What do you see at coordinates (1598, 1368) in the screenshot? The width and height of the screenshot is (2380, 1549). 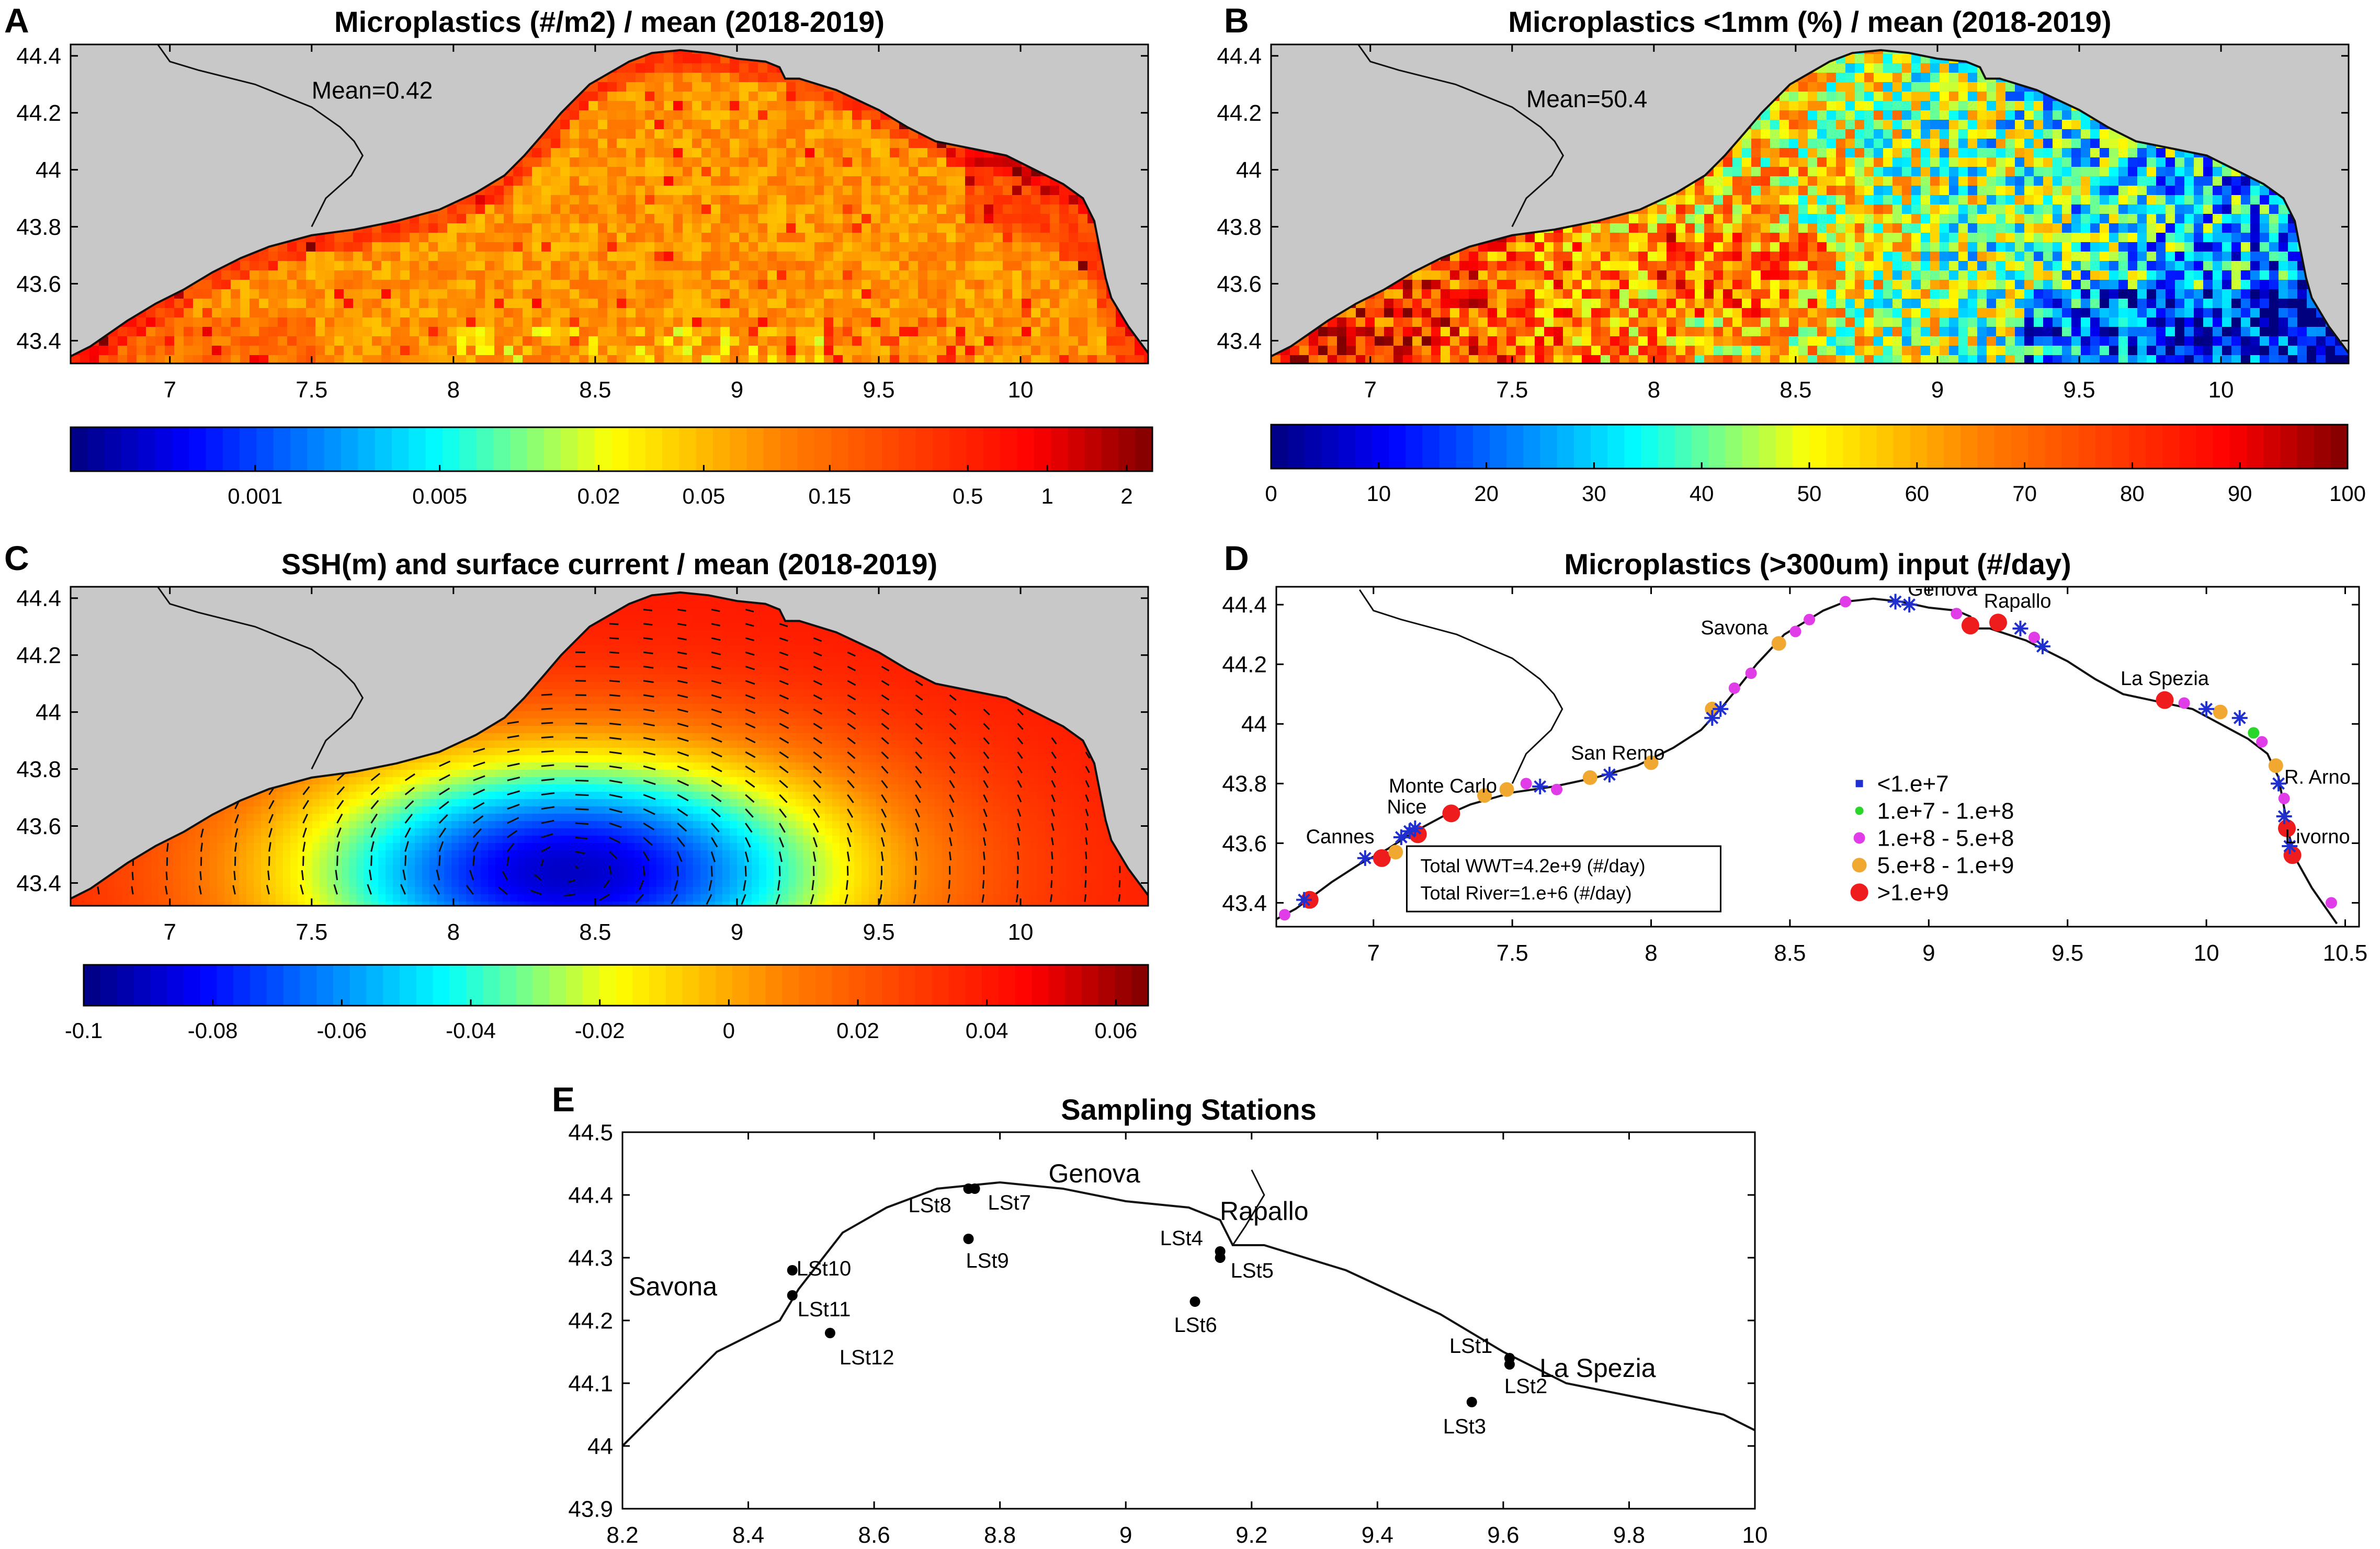 I see `city-label: La Spezia` at bounding box center [1598, 1368].